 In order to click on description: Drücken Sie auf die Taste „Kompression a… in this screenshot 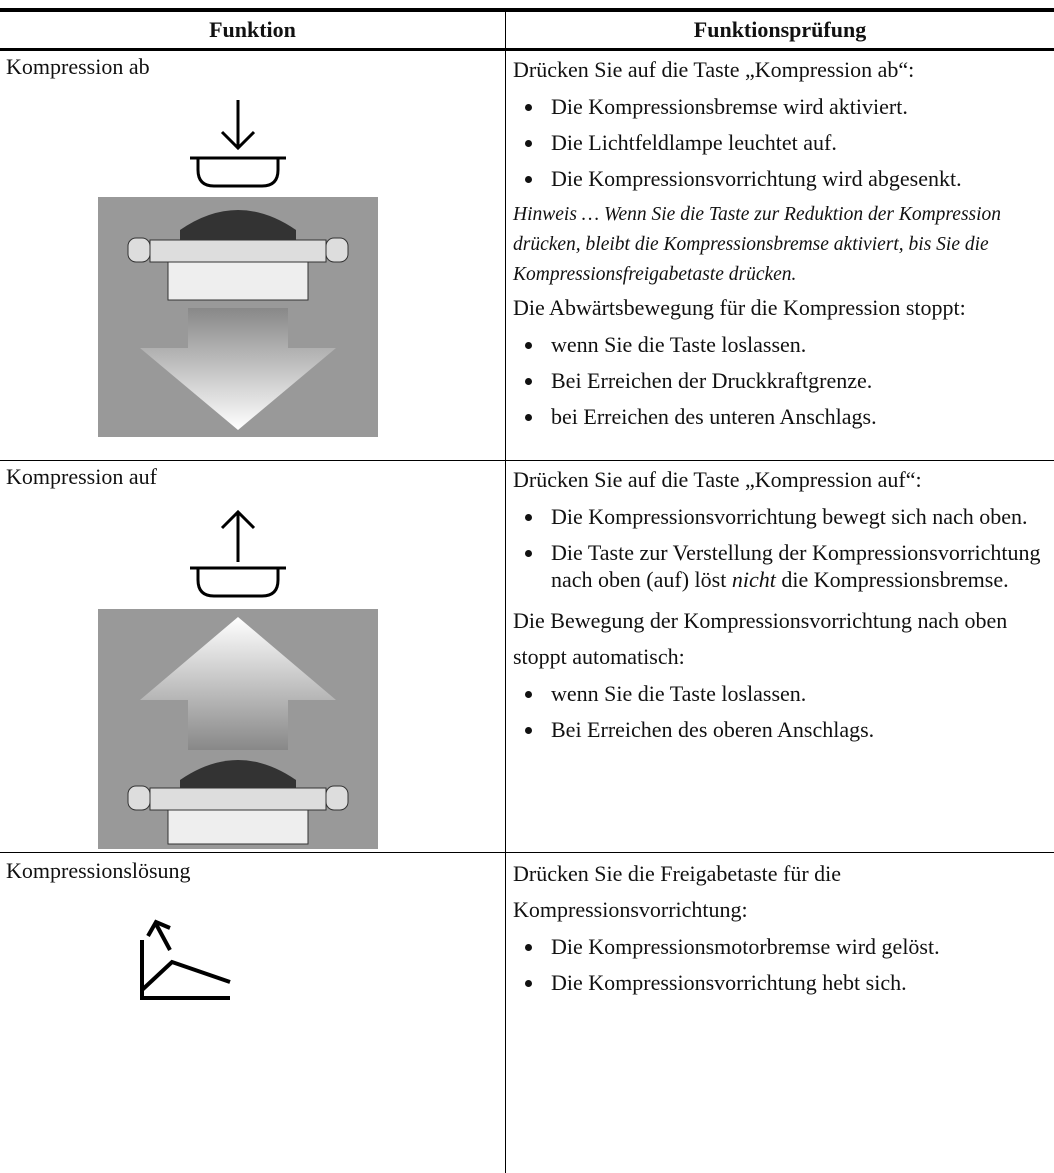, I will do `click(780, 604)`.